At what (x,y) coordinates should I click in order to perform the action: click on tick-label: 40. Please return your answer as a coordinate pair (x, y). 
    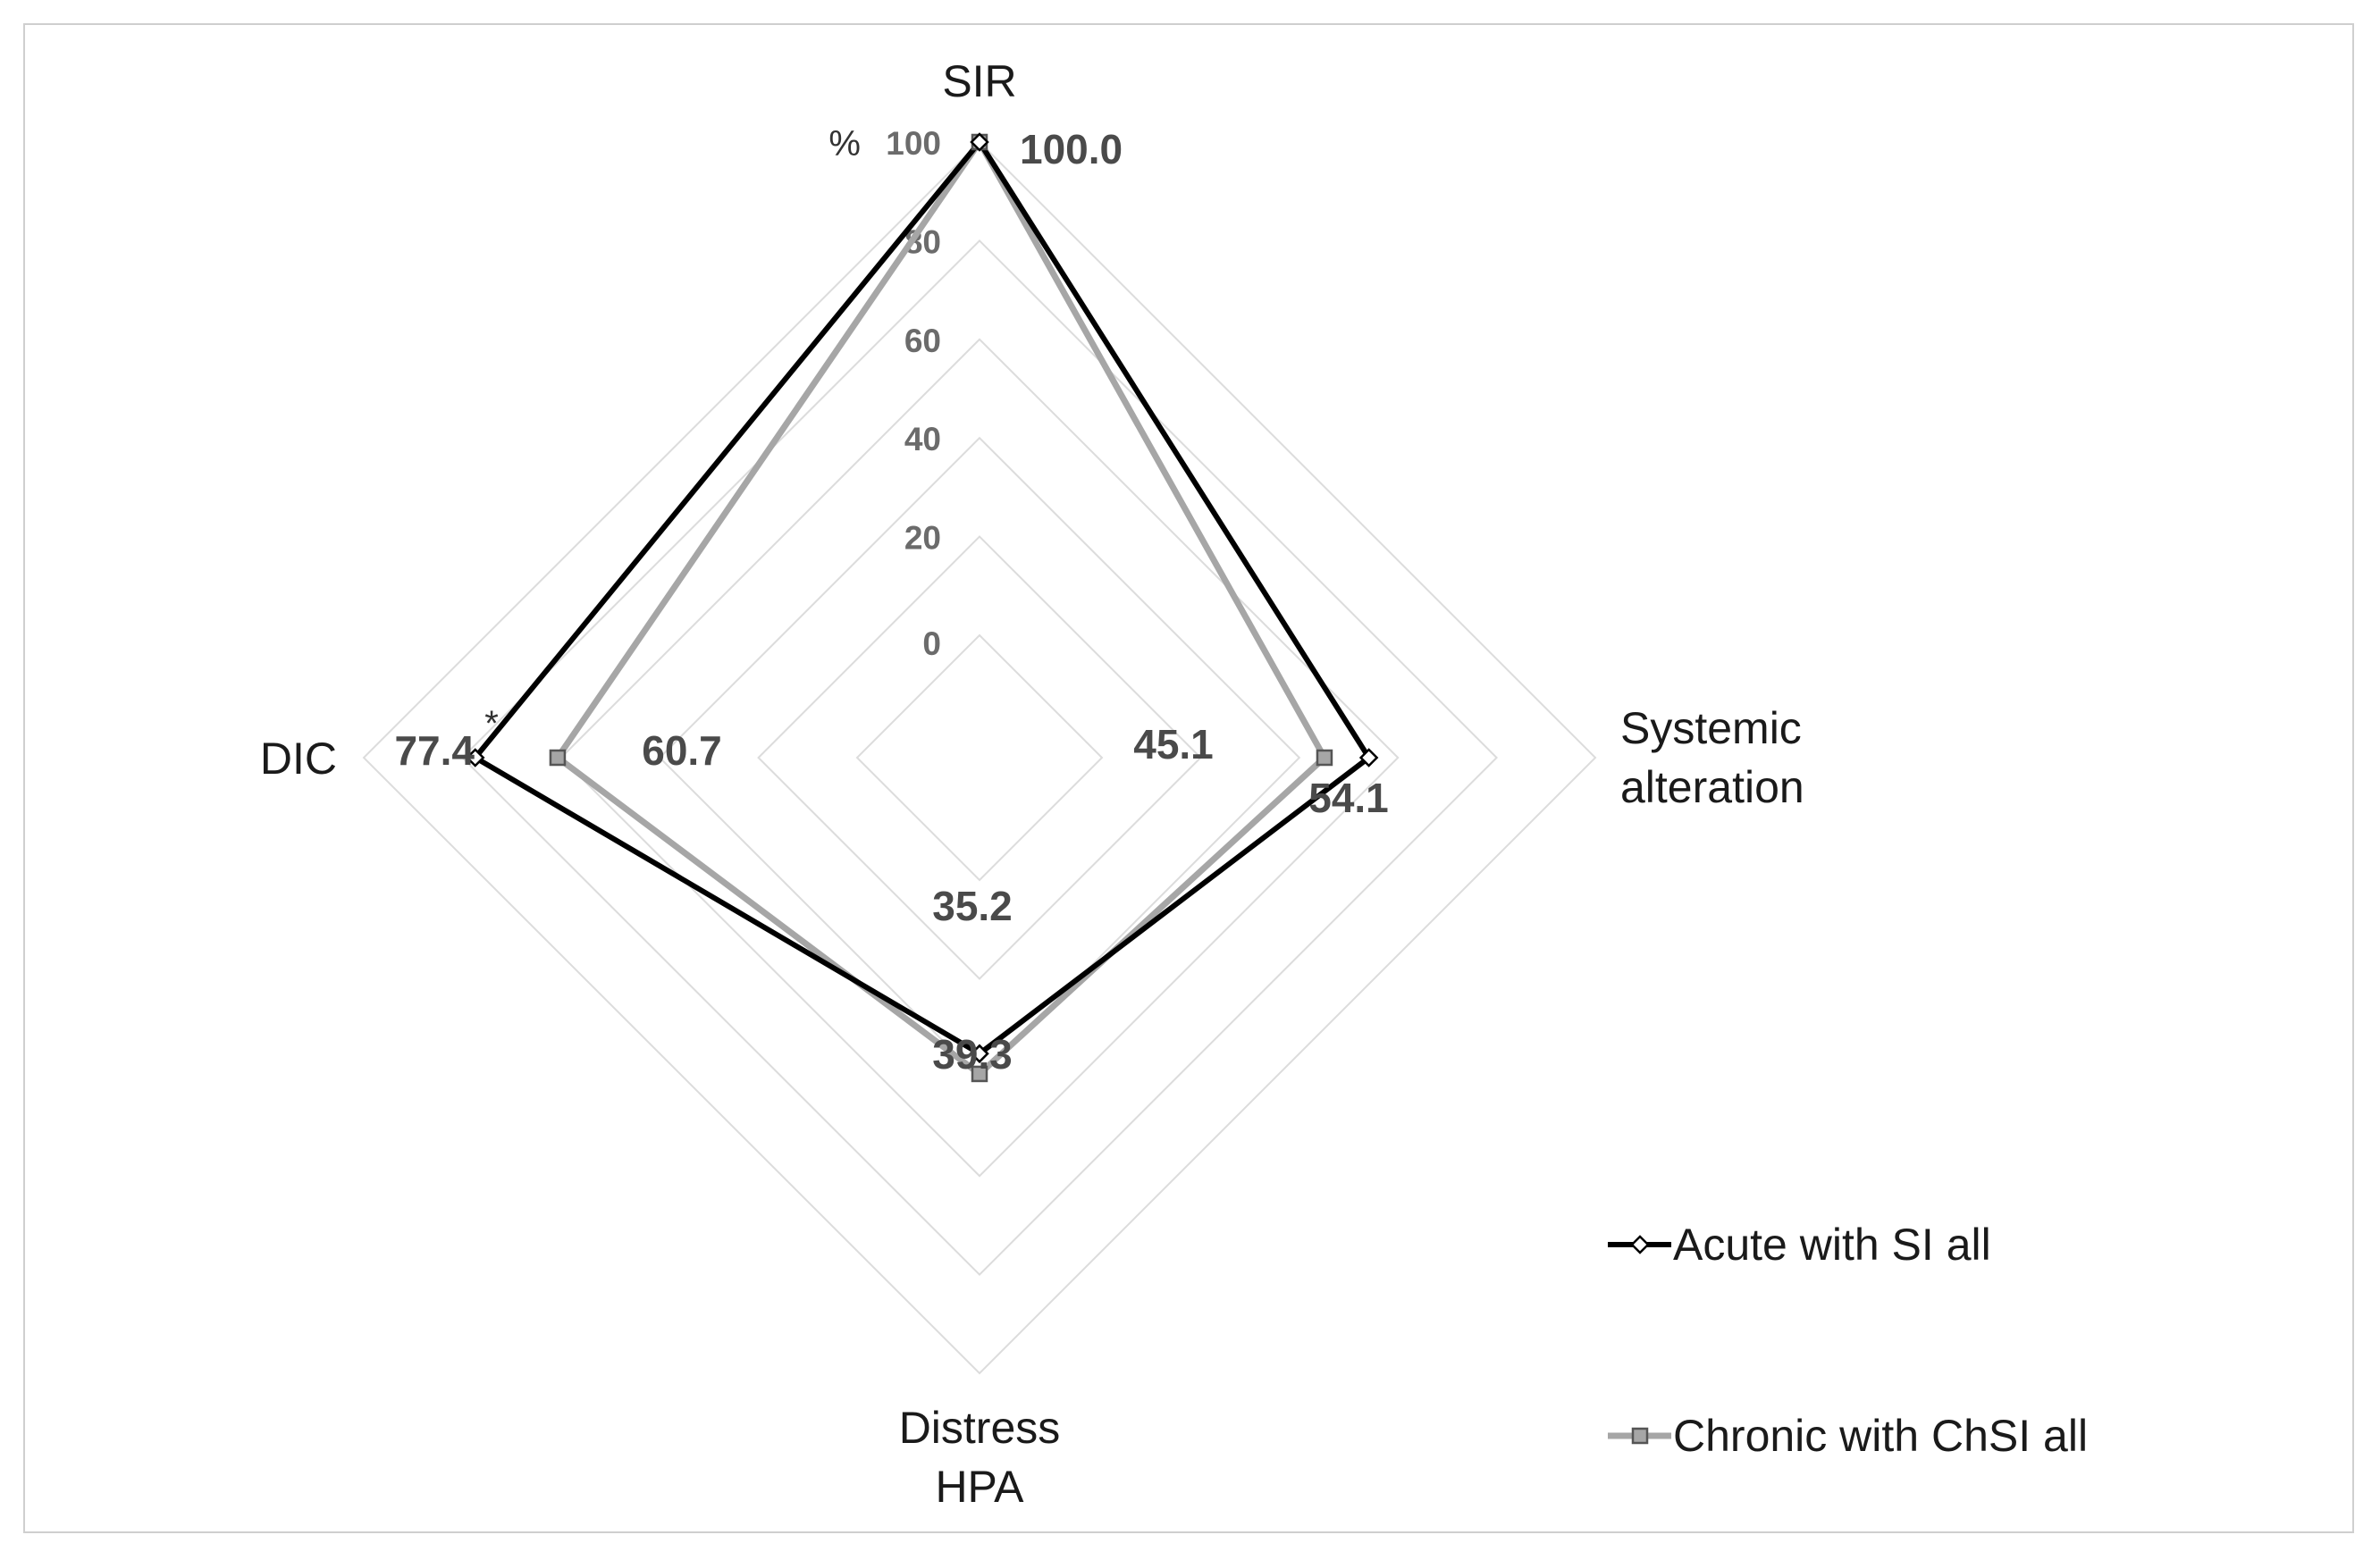
    Looking at the image, I should click on (922, 439).